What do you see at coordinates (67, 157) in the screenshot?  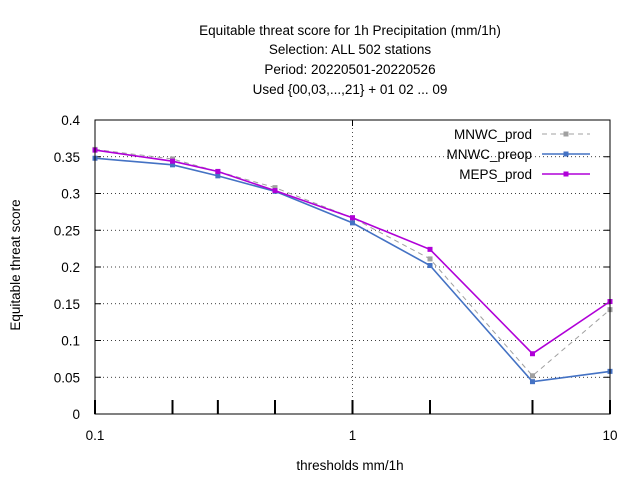 I see `y-tick-label: 0.35` at bounding box center [67, 157].